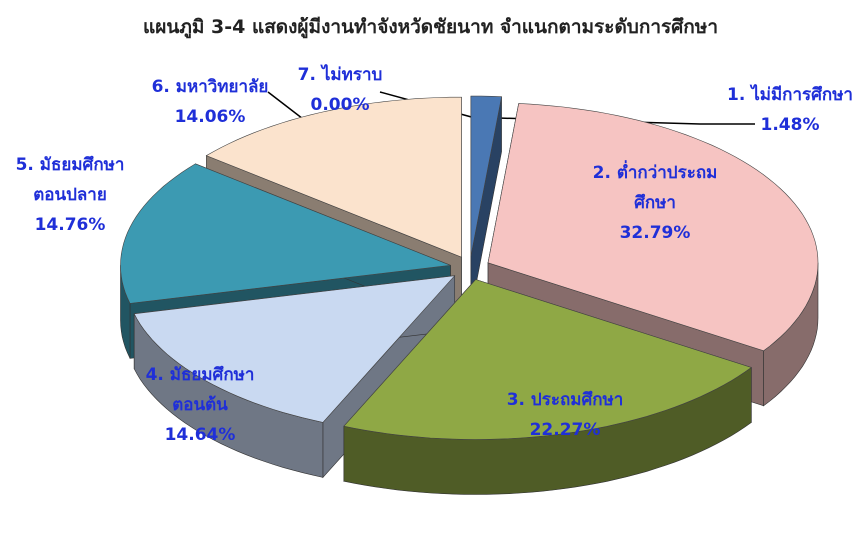  I want to click on category-label: 6. มหาวิทยาลัย, so click(210, 87).